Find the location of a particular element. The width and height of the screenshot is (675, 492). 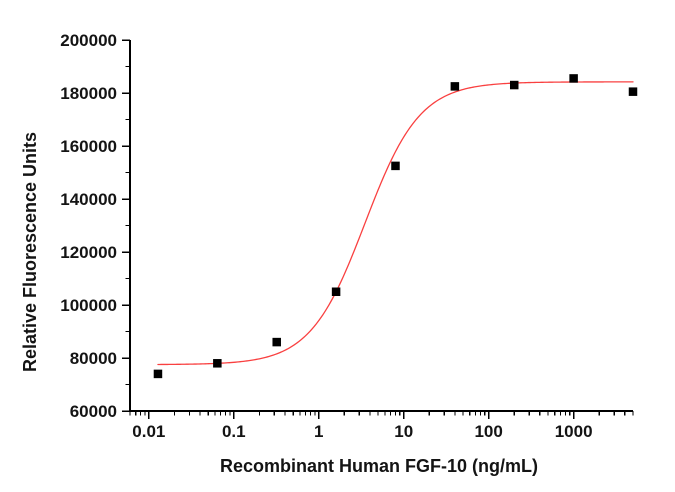

x-axis-title: Recombinant Human FGF-10 (ng/mL) is located at coordinates (379, 466).